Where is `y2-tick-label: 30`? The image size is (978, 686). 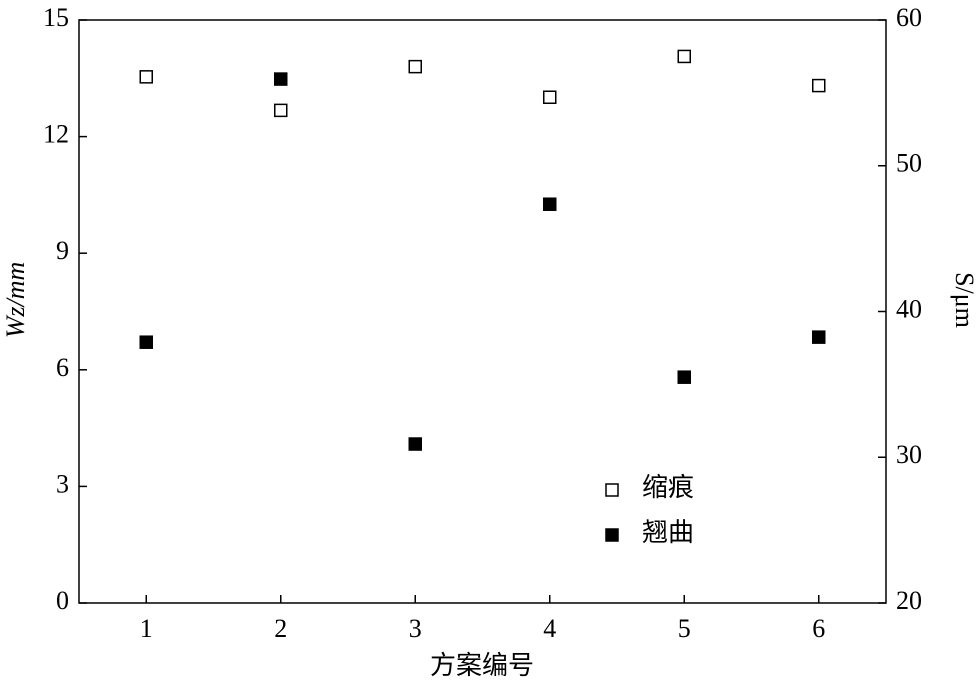 y2-tick-label: 30 is located at coordinates (909, 454).